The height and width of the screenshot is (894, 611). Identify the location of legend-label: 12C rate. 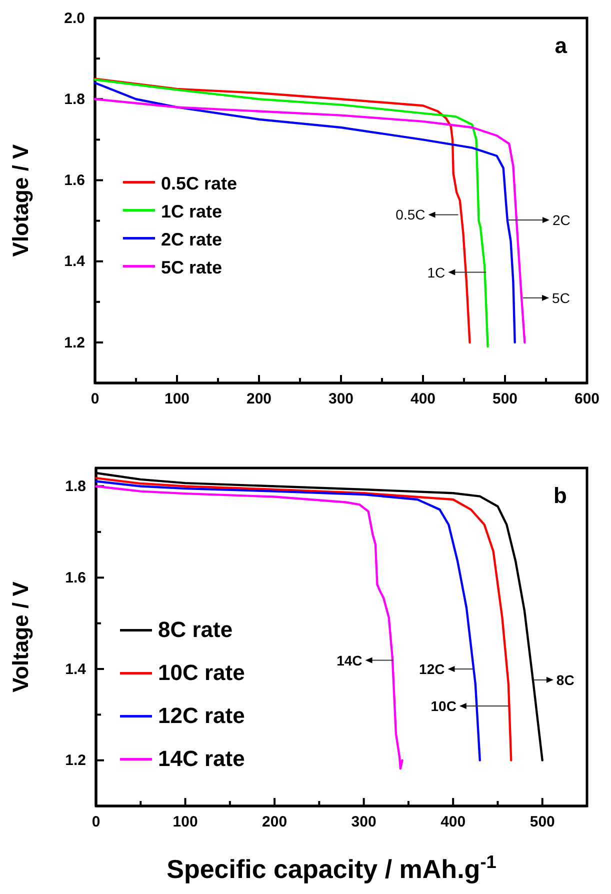
(201, 715).